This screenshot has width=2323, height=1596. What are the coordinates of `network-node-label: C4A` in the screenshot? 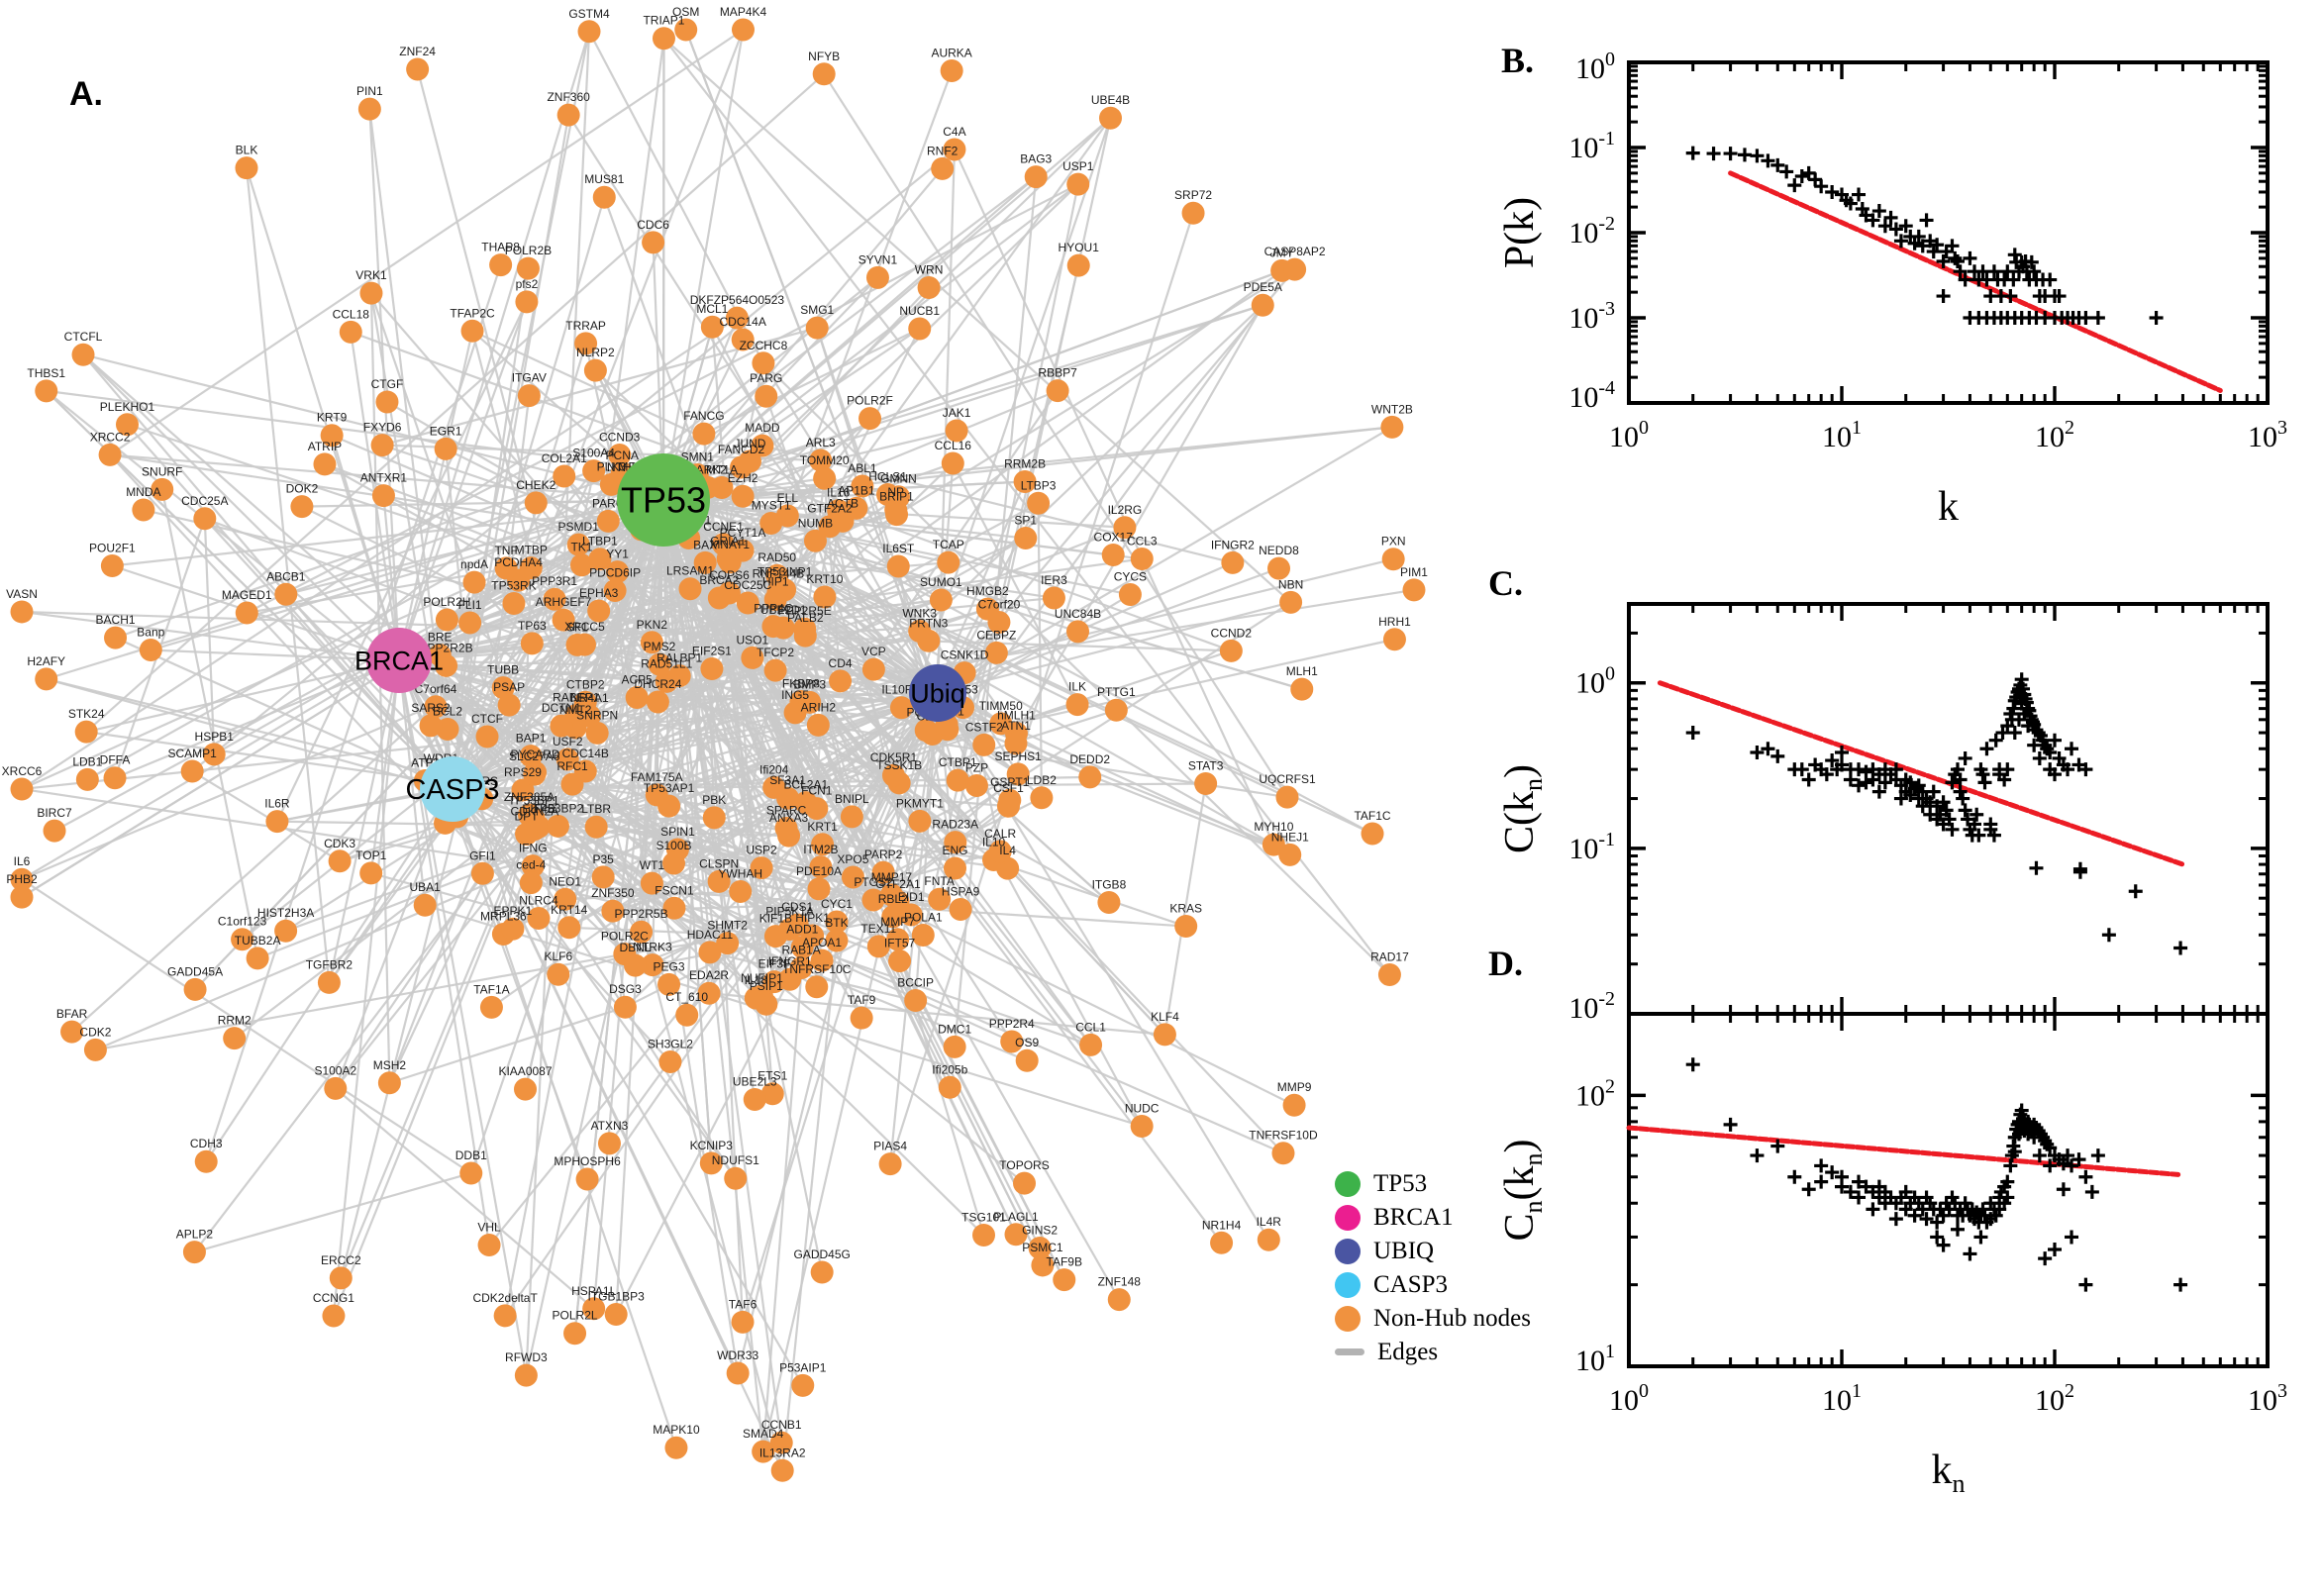 It's located at (954, 132).